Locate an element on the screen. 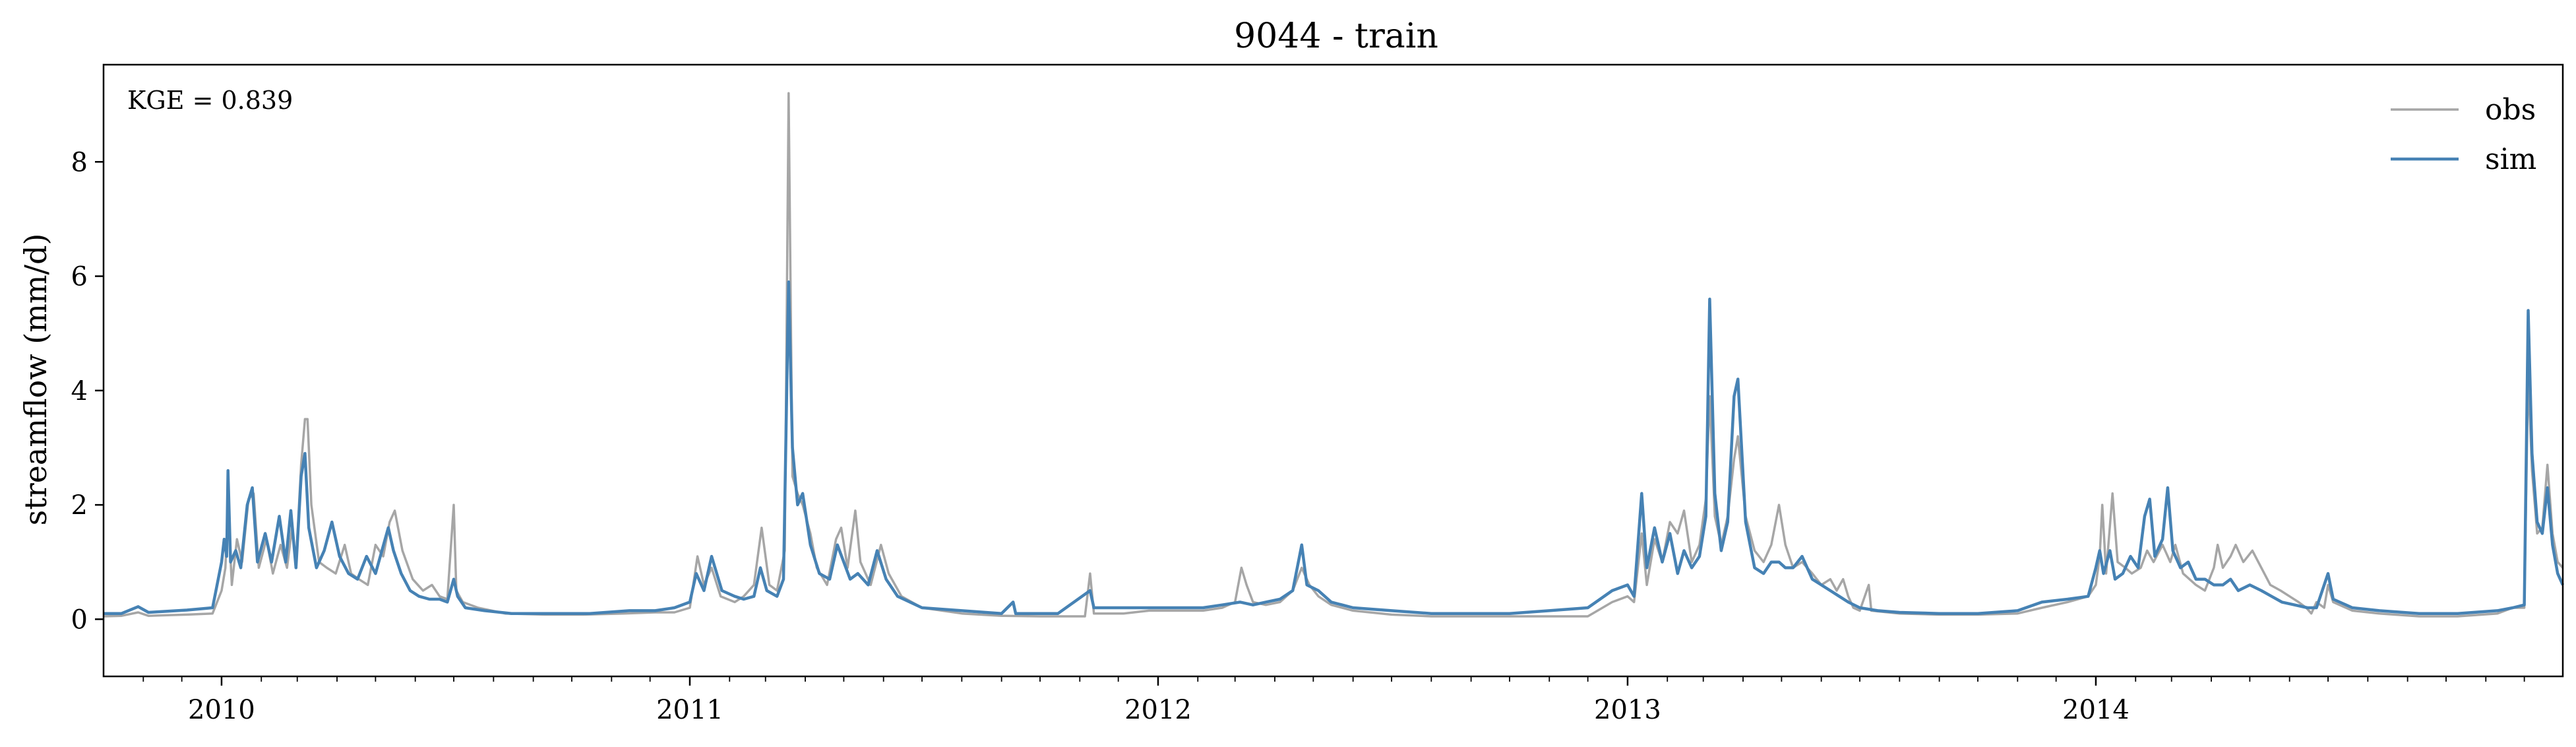  y-tick-label: 6 is located at coordinates (79, 277).